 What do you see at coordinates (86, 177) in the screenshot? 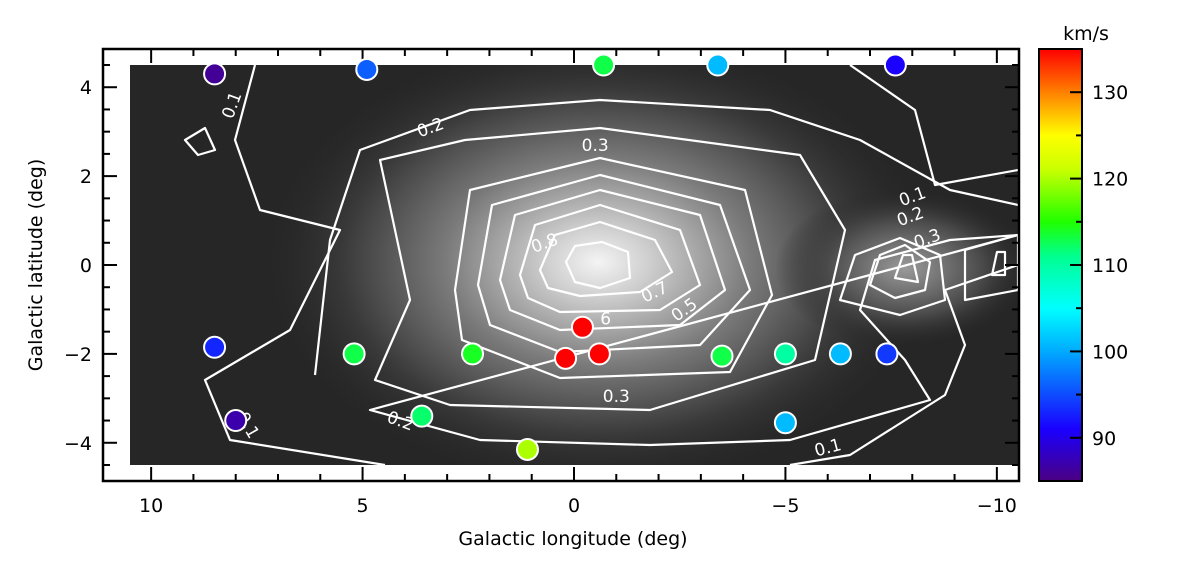
I see `y-tick-label: 2` at bounding box center [86, 177].